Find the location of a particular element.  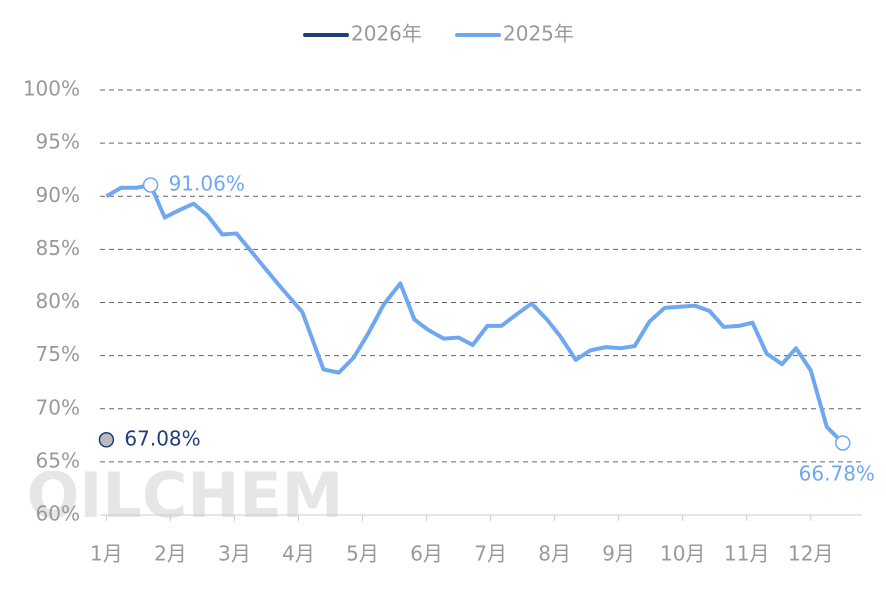

data-label: 91.06% is located at coordinates (207, 183).